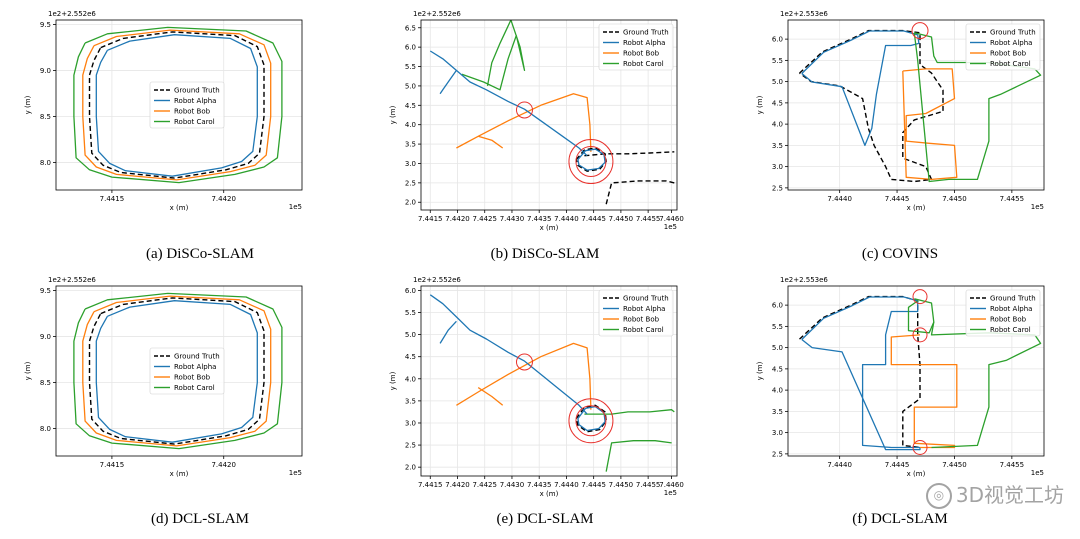 The width and height of the screenshot is (1080, 539). I want to click on watermark: ◎ 3D视觉工坊, so click(994, 494).